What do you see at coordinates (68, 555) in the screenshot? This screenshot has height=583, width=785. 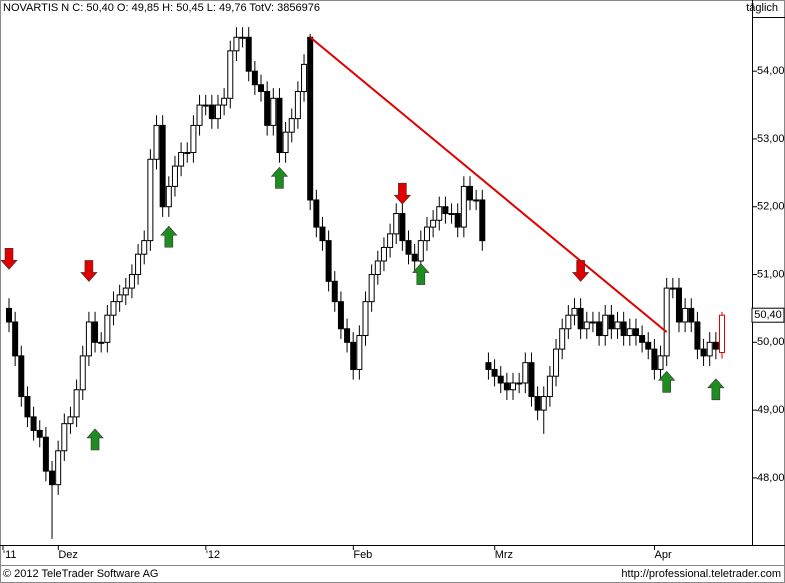 I see `x-tick-label: Dez` at bounding box center [68, 555].